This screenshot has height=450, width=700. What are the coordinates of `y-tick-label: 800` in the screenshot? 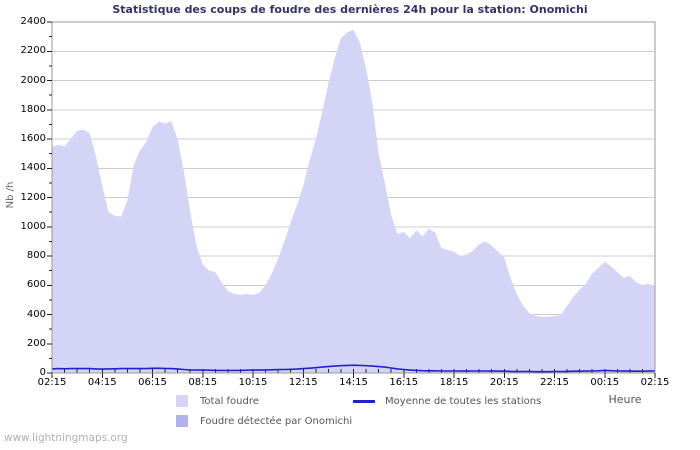 It's located at (36, 255).